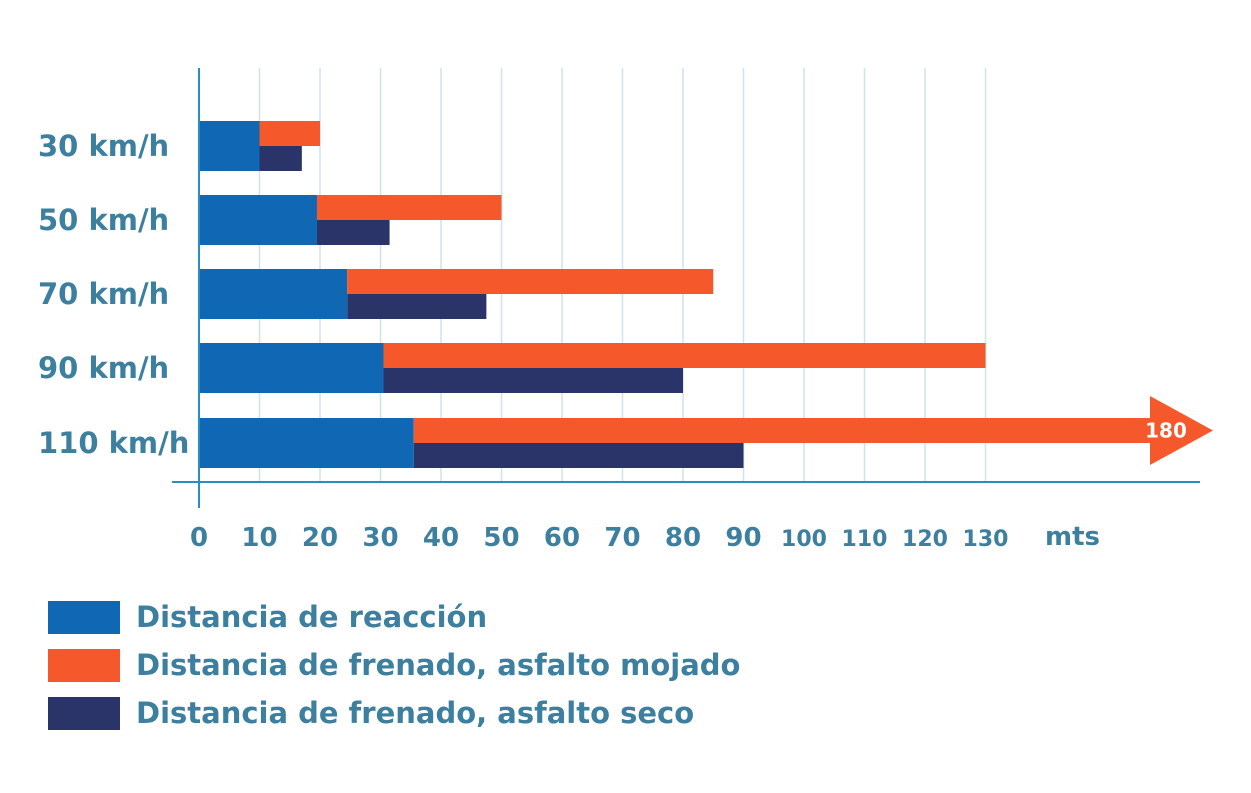 The image size is (1251, 793). Describe the element at coordinates (622, 538) in the screenshot. I see `x-tick-label: 70` at that location.